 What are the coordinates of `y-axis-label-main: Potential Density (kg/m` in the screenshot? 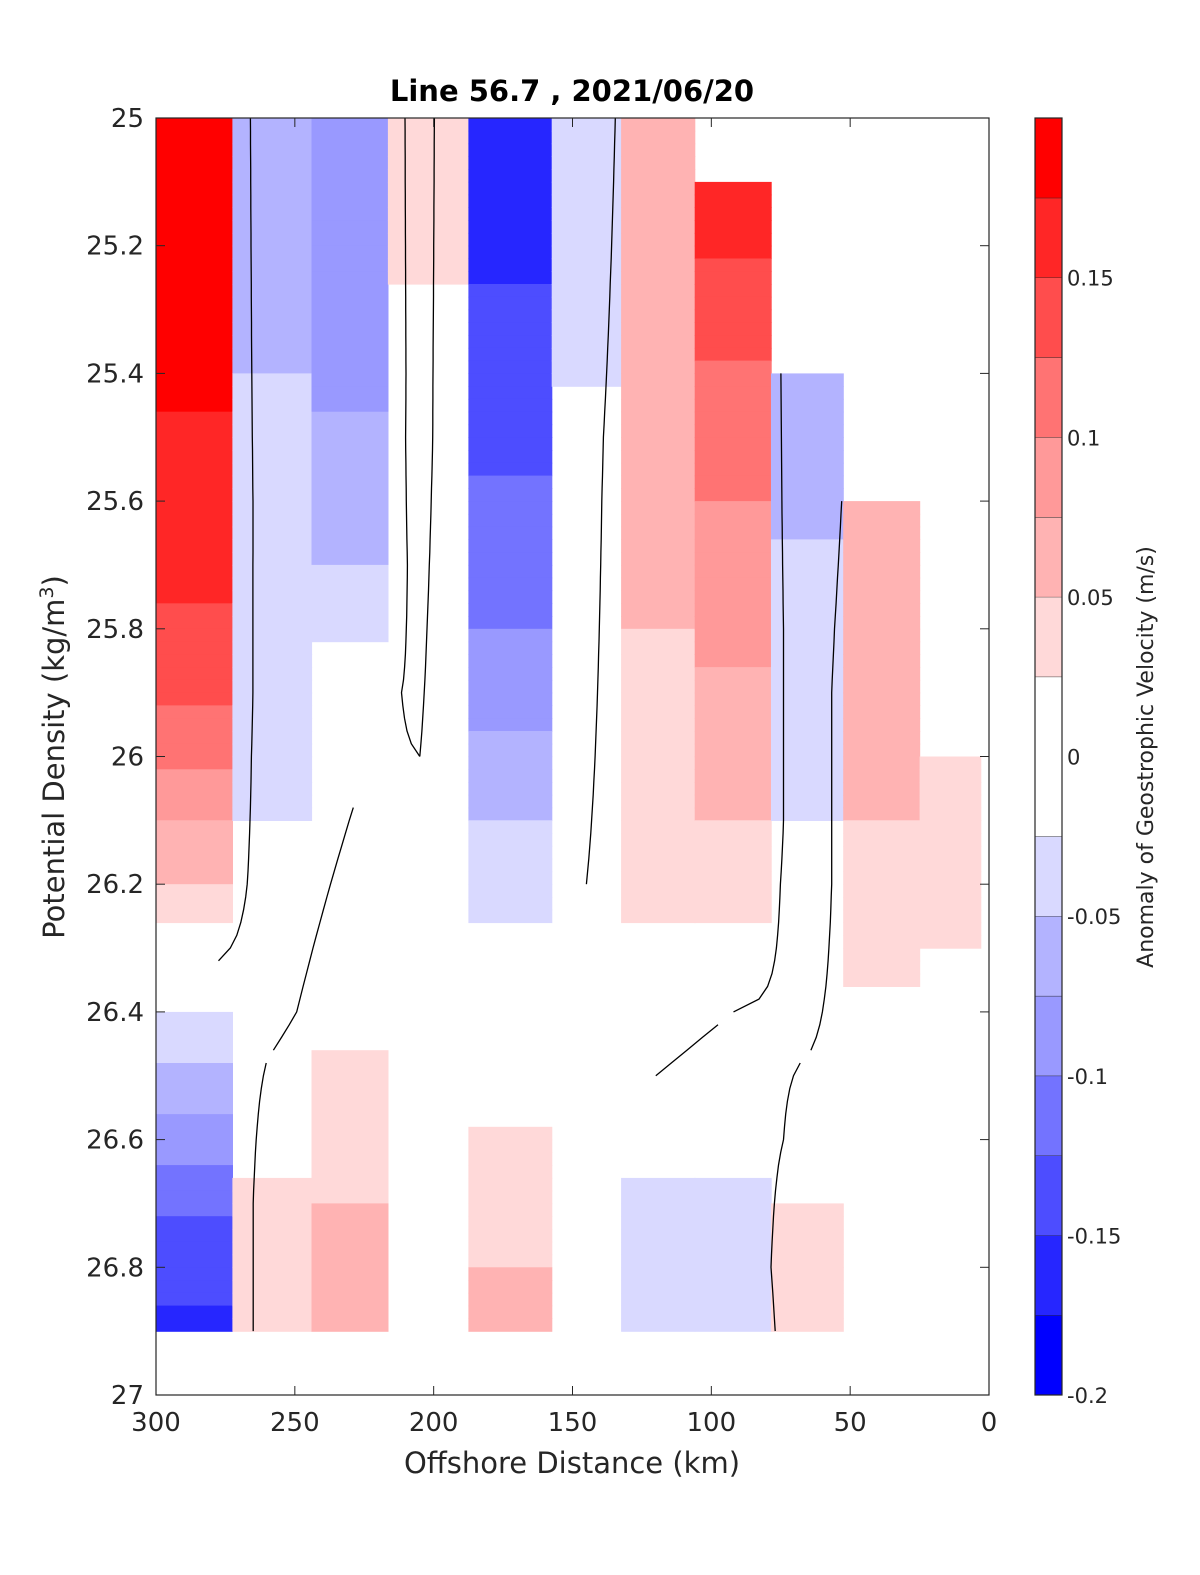 It's located at (54, 769).